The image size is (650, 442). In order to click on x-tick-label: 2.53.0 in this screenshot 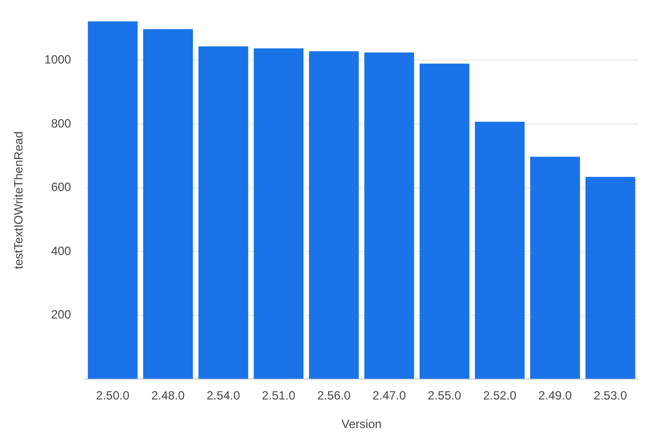, I will do `click(611, 395)`.